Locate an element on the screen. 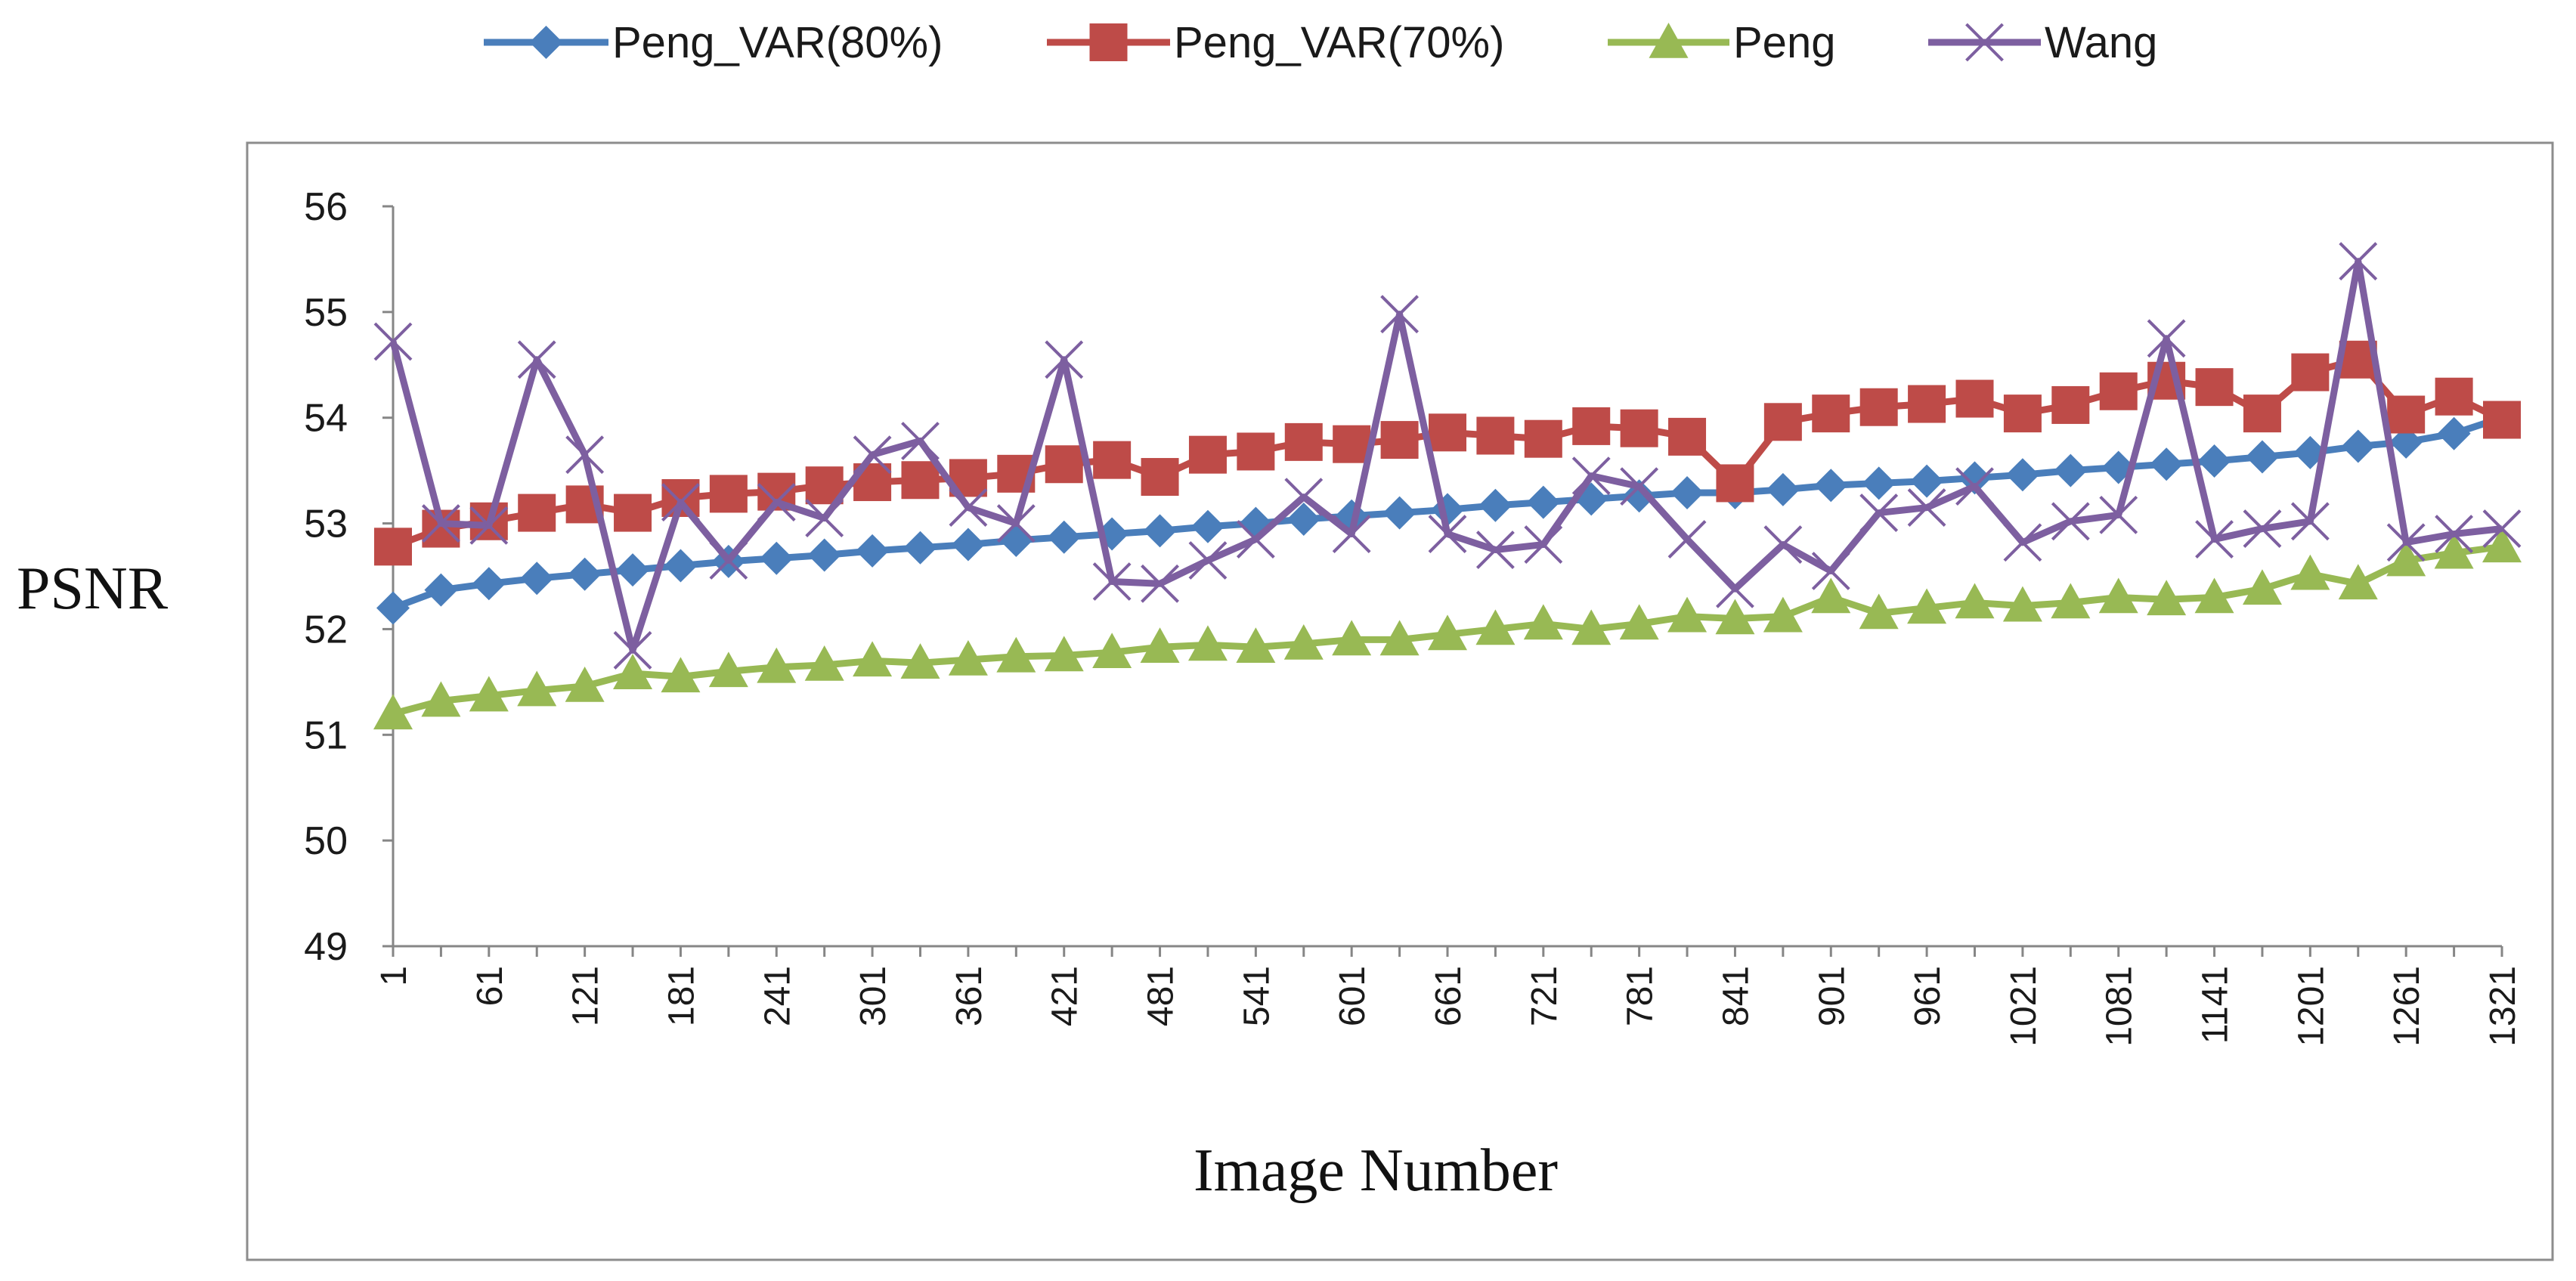 The height and width of the screenshot is (1281, 2576). x-tick-label: 661 is located at coordinates (1449, 996).